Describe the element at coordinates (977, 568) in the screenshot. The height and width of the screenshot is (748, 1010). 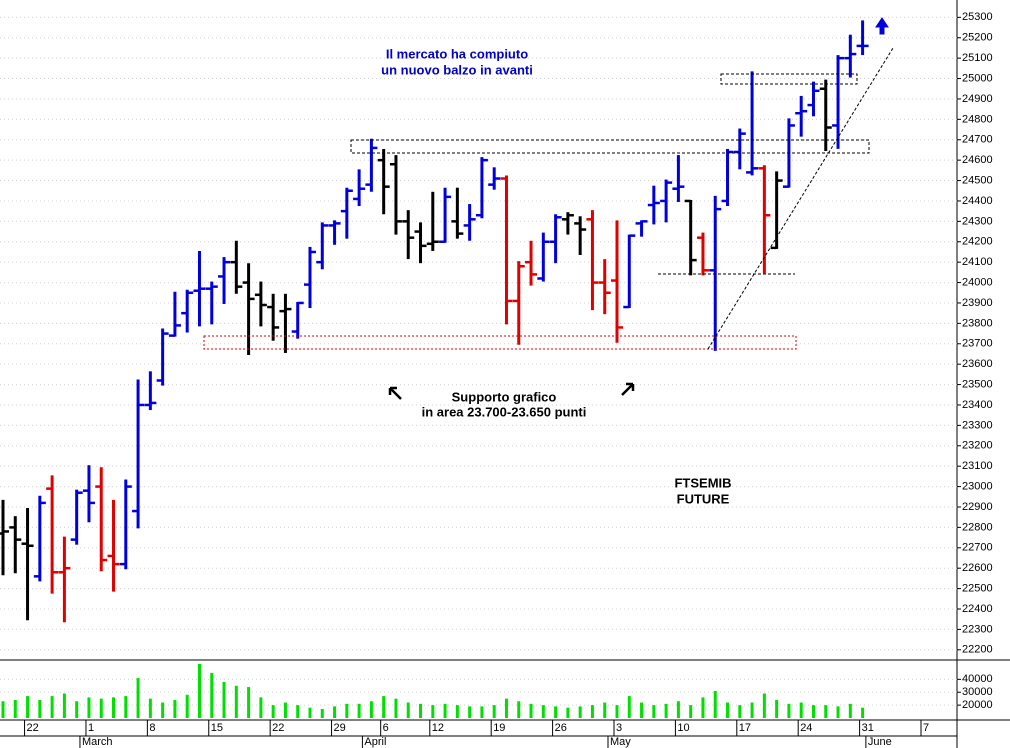
I see `y-tick-label: 22600` at that location.